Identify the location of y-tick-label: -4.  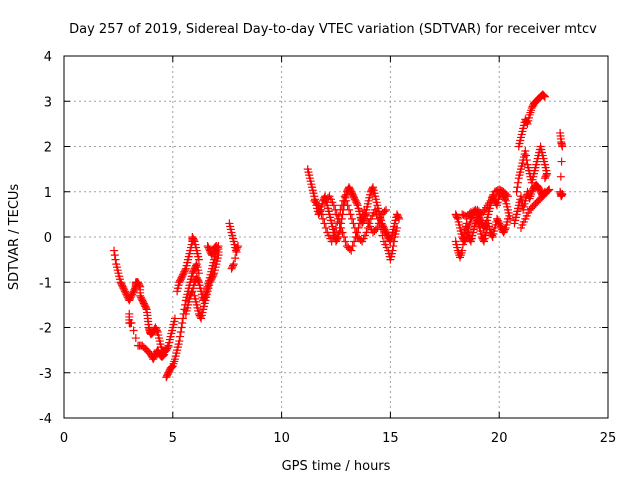
(45, 419).